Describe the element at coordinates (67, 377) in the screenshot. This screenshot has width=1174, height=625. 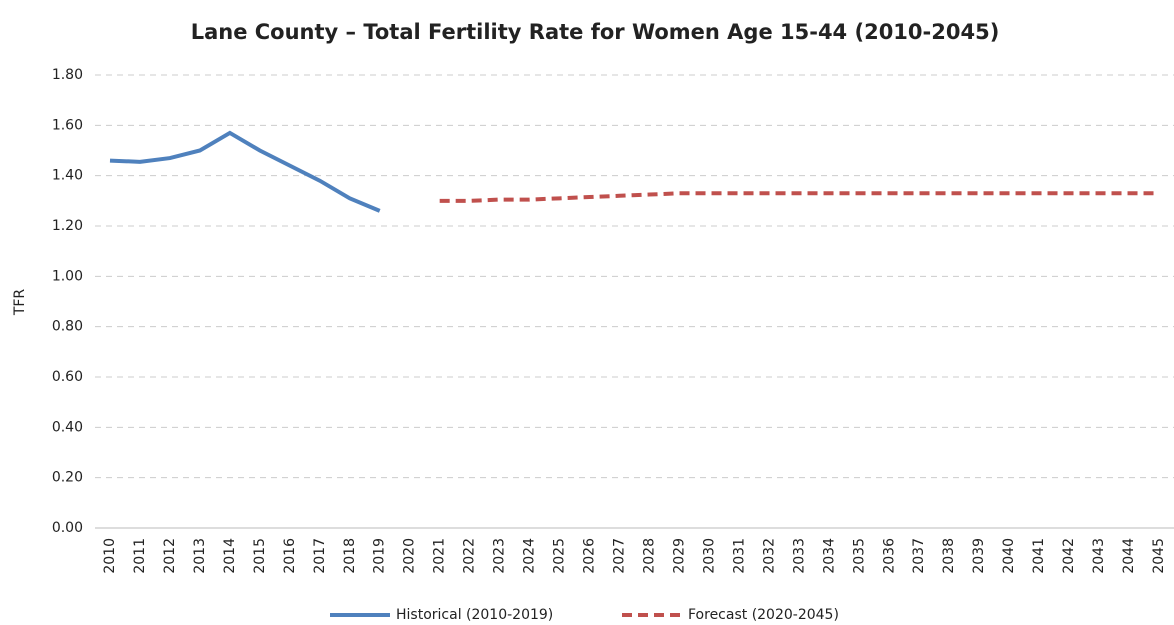
I see `y-tick-label: 0.60` at that location.